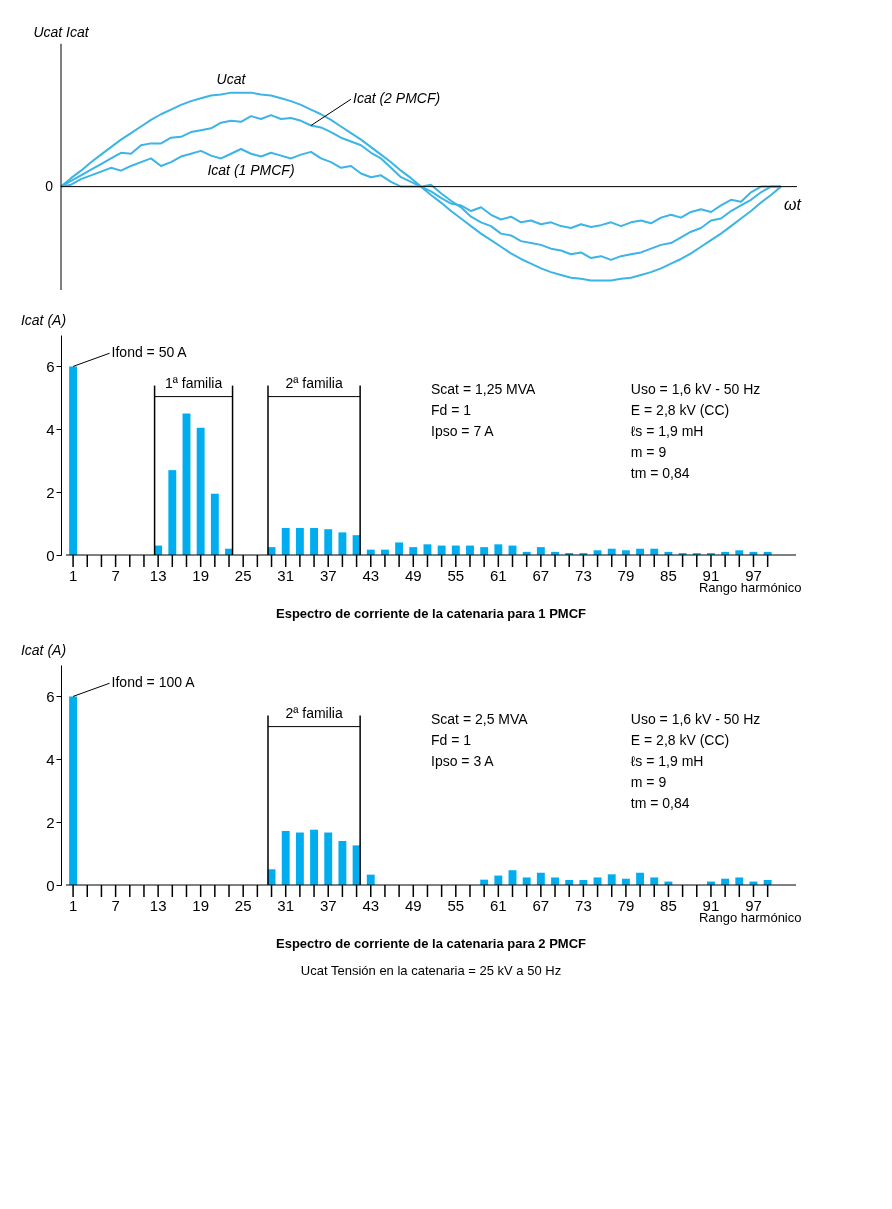  I want to click on annotation: Scat = 2,5 MVA, so click(480, 719).